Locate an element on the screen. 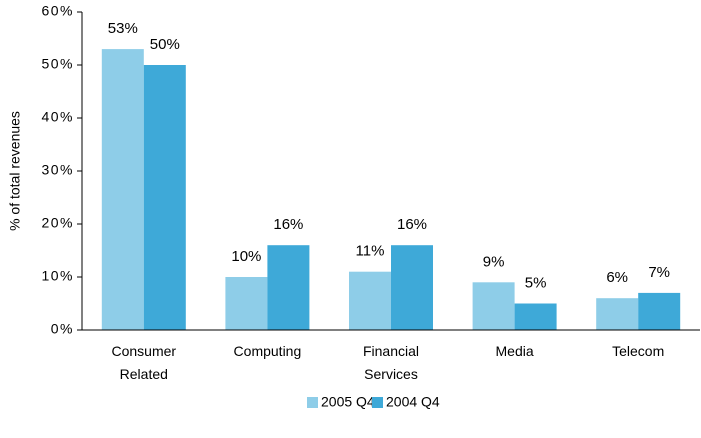  x-tick-label: Media is located at coordinates (515, 351).